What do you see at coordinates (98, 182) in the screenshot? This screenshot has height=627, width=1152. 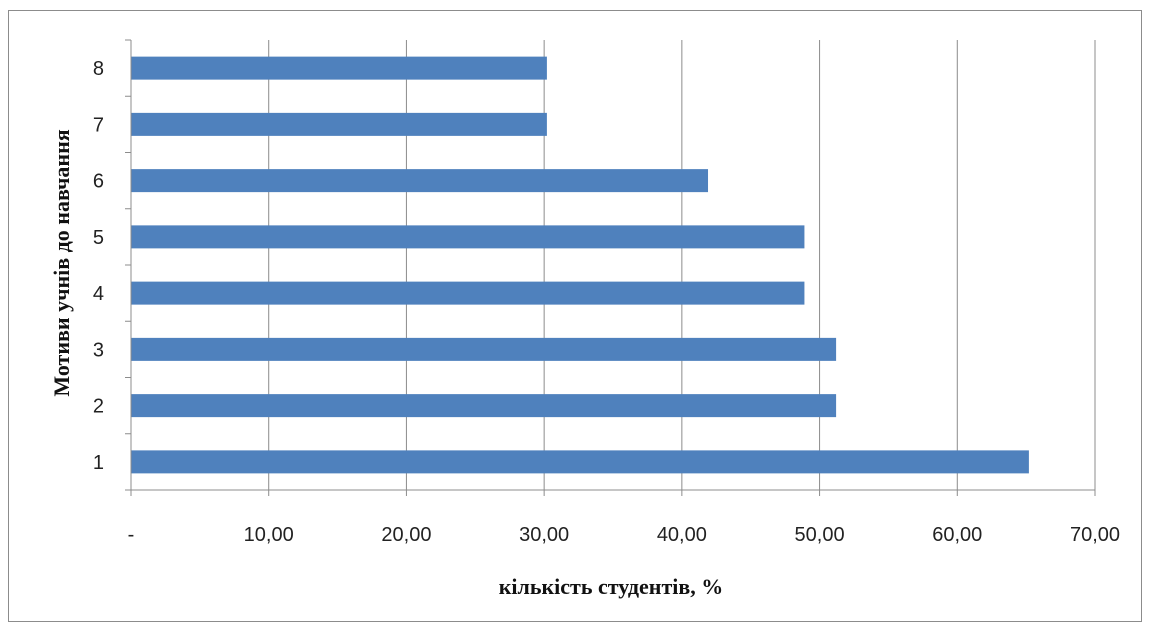 I see `y-tick-label: 6` at bounding box center [98, 182].